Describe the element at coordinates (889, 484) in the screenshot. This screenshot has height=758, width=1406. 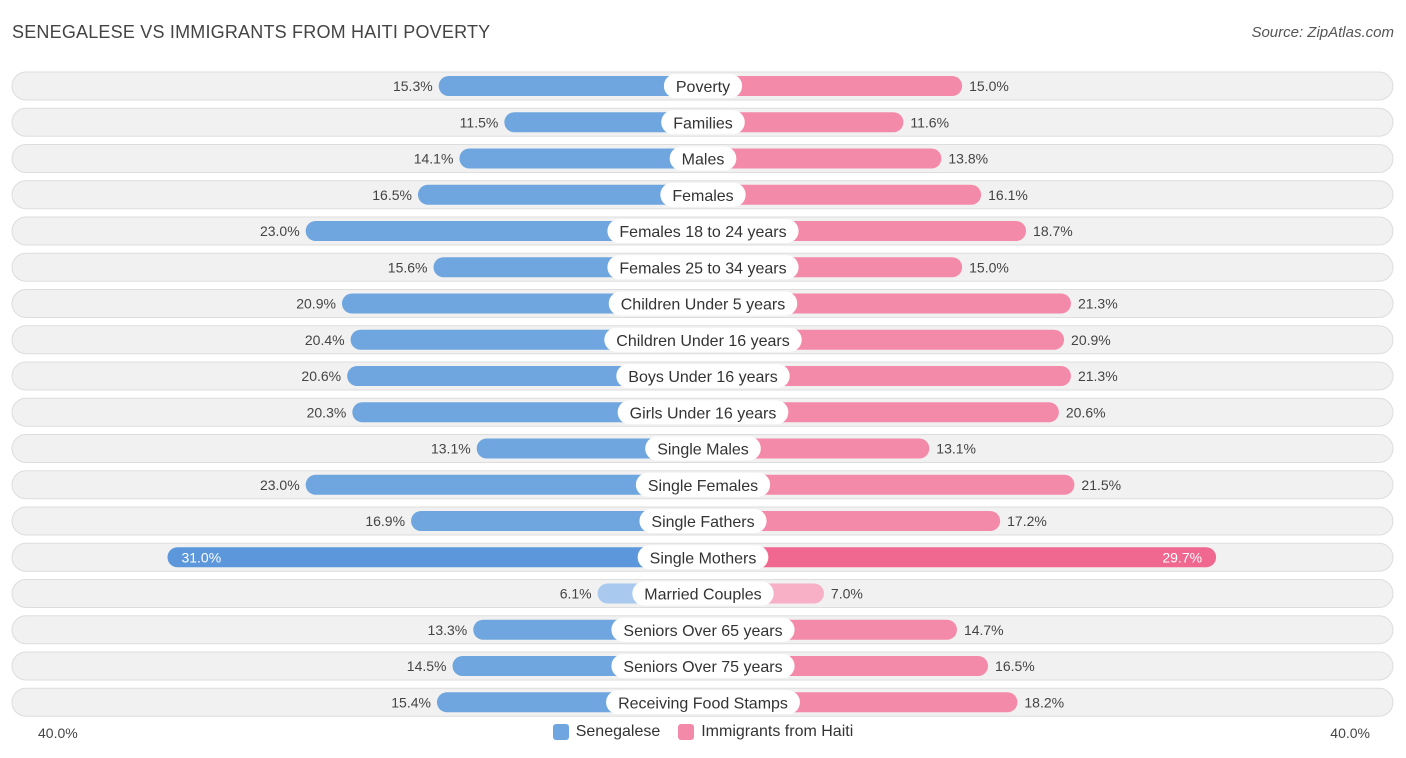
I see `bar-haiti-single-females` at that location.